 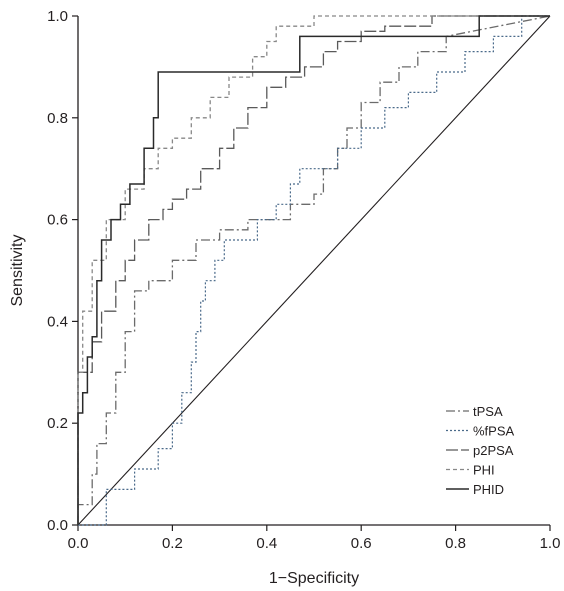 I want to click on x-tick-label: 0.8, so click(x=455, y=543).